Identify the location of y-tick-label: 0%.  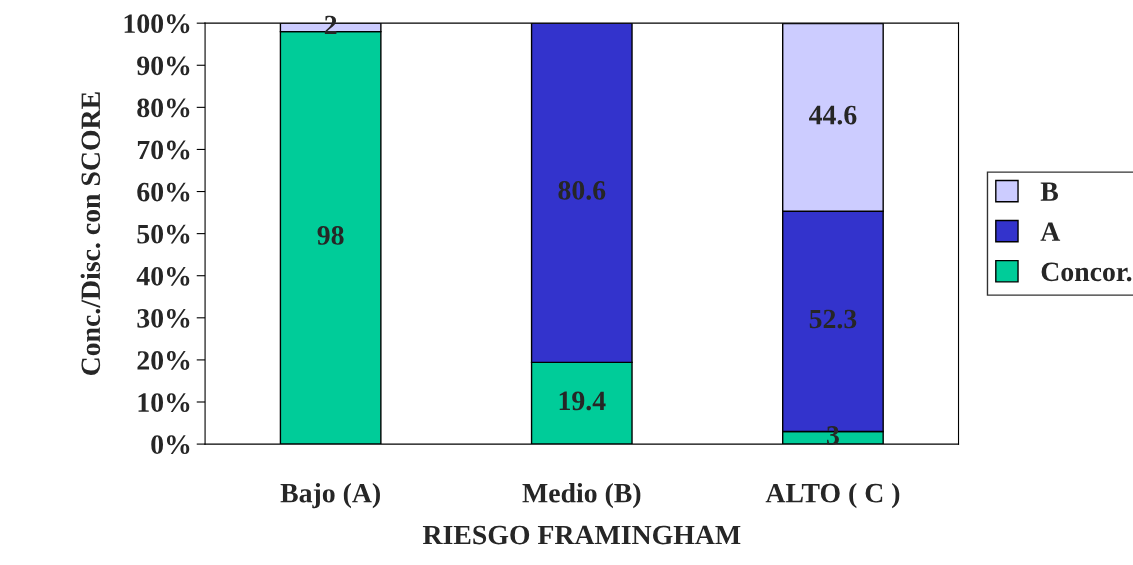
(170, 445).